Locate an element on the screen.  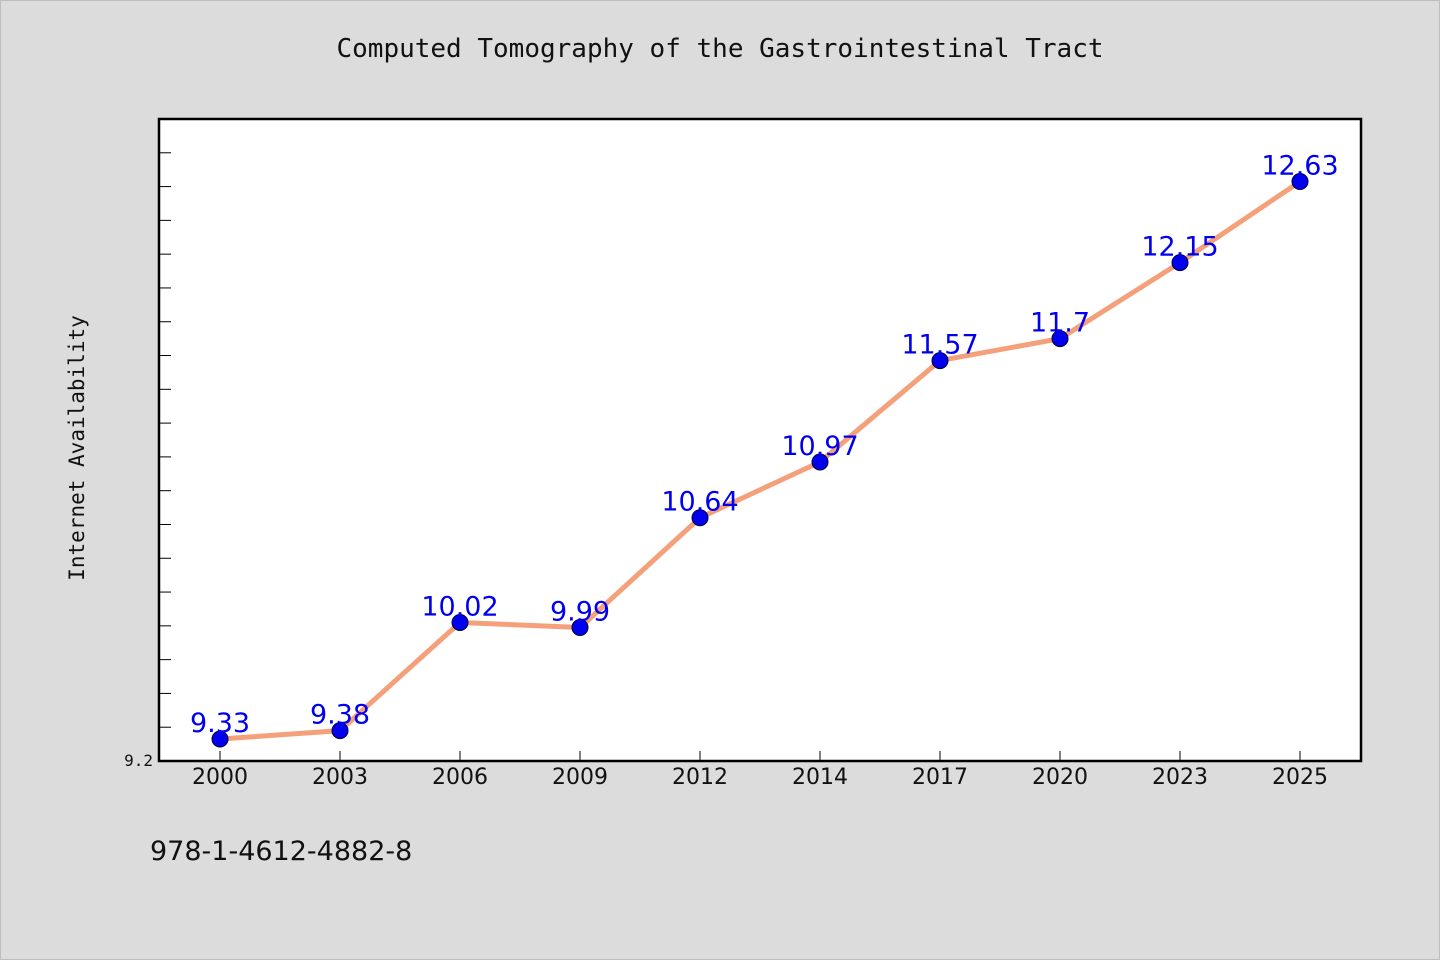
x-ticks: 2000 2003 2006 2009 2012 2014 2017 2020 2023 2025 is located at coordinates (760, 770).